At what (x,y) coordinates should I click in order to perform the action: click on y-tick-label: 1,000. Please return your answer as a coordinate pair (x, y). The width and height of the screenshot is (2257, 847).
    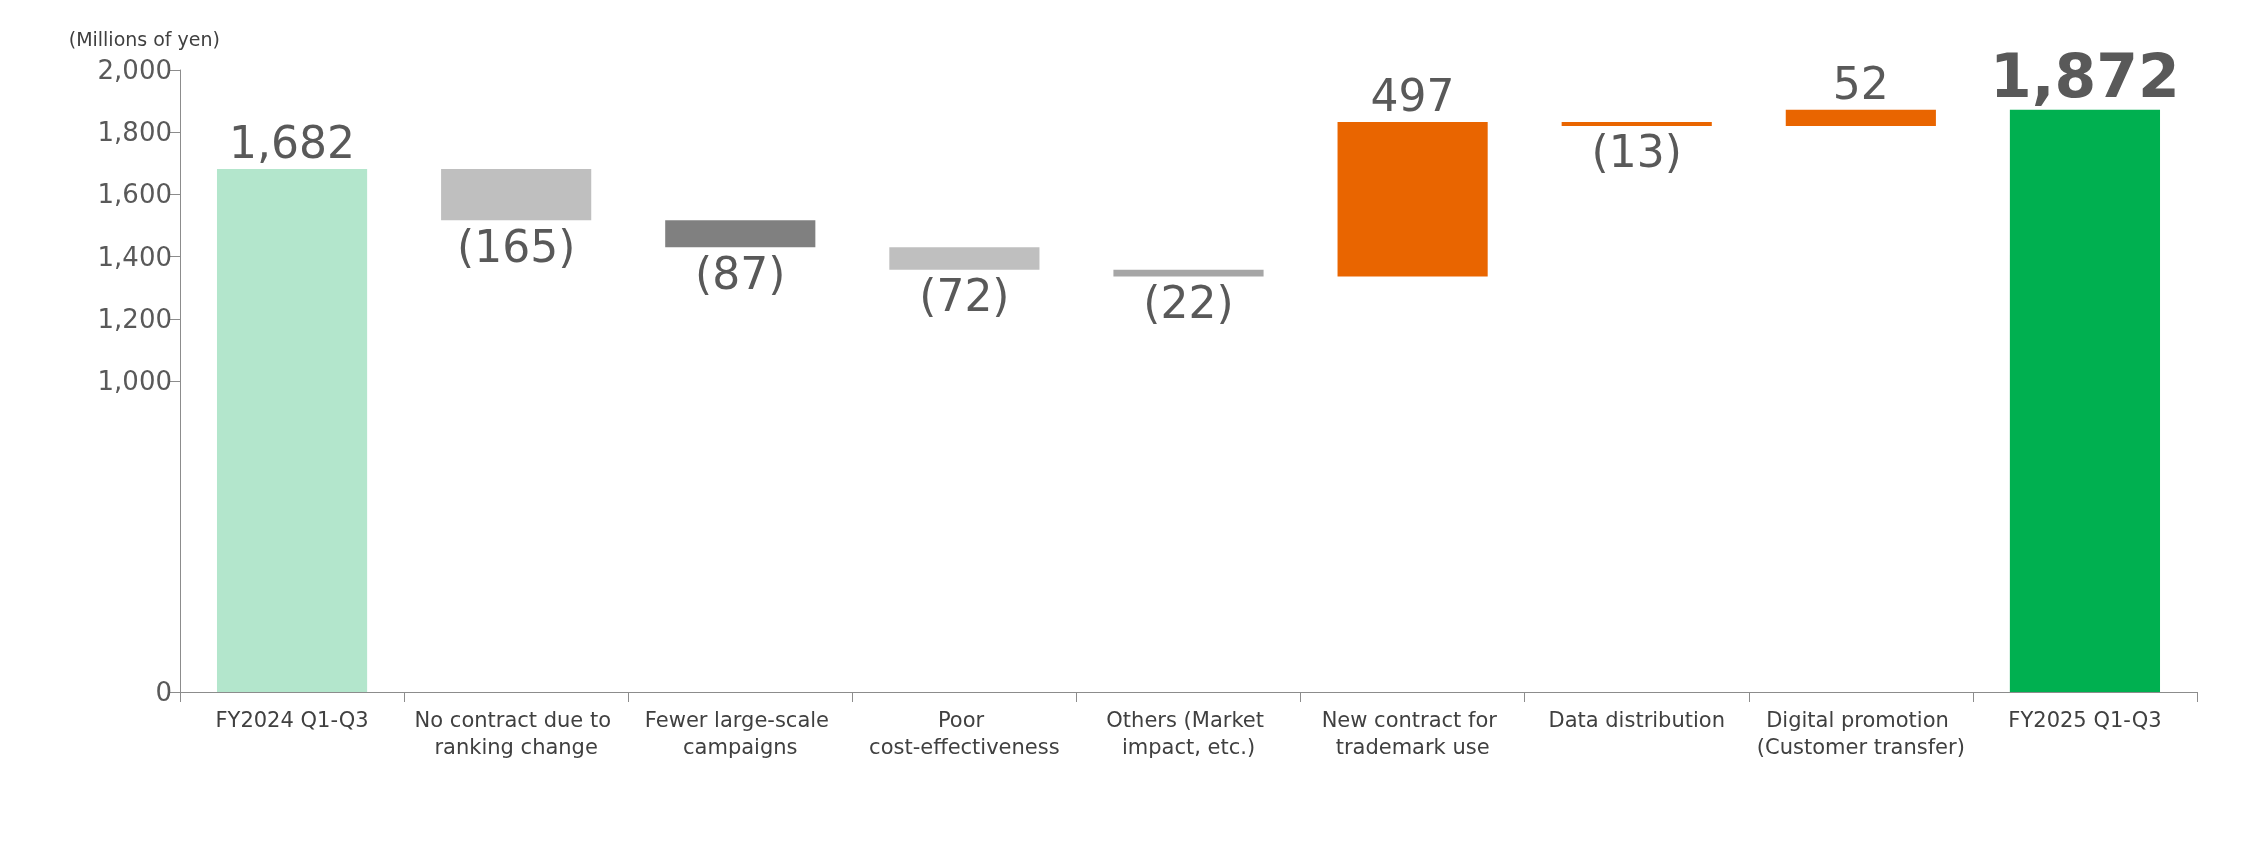
    Looking at the image, I should click on (134, 381).